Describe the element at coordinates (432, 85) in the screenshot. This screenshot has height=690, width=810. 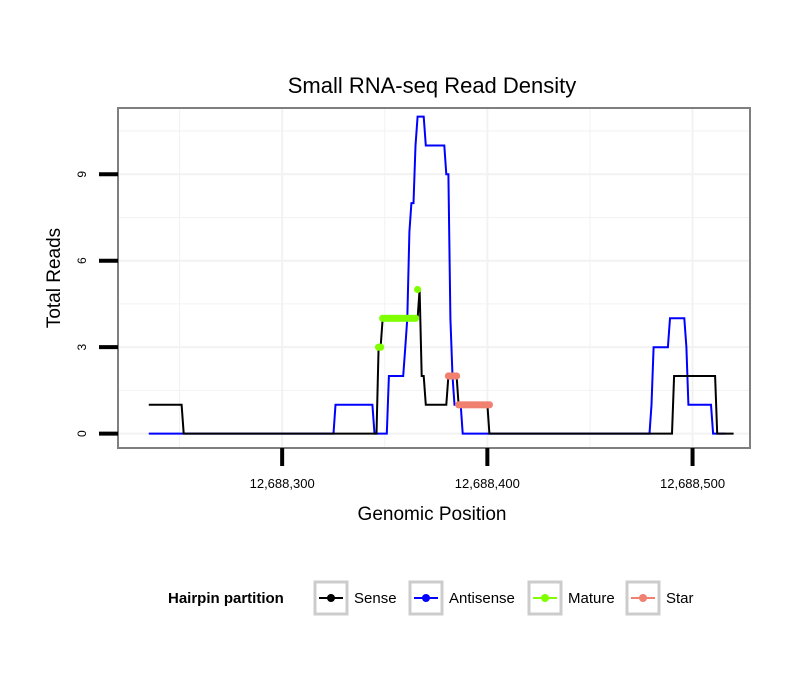
I see `chart-title: Small RNA-seq Read Density` at that location.